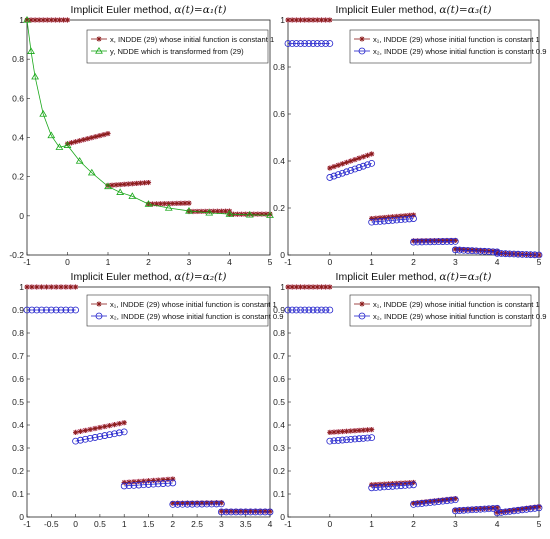 This screenshot has width=550, height=539. What do you see at coordinates (279, 471) in the screenshot?
I see `y-tick-label: 0.2` at bounding box center [279, 471].